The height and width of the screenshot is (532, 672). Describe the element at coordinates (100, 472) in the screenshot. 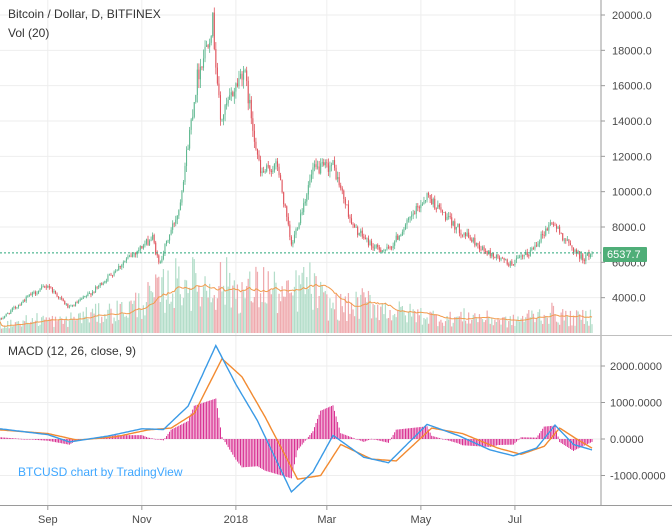

I see `tradingview-watermark: BTCUSD chart by TradingView` at that location.